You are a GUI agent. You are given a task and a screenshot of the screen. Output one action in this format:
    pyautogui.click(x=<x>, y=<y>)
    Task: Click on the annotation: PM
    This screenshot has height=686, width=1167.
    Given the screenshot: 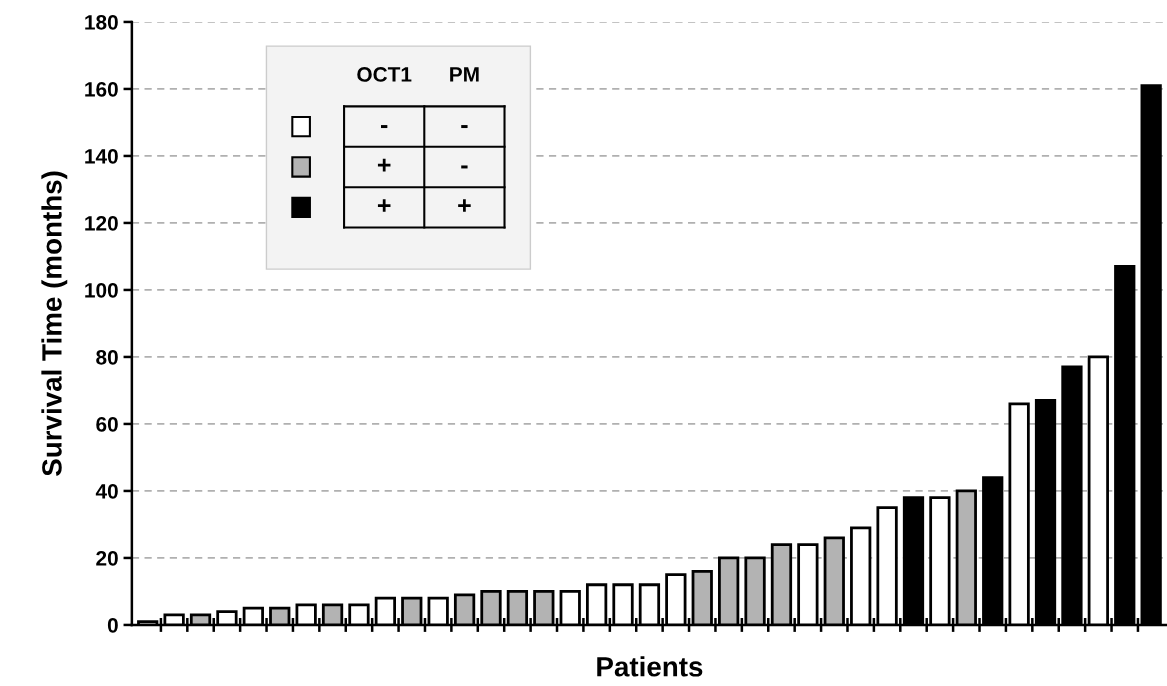 What is the action you would take?
    pyautogui.click(x=464, y=74)
    